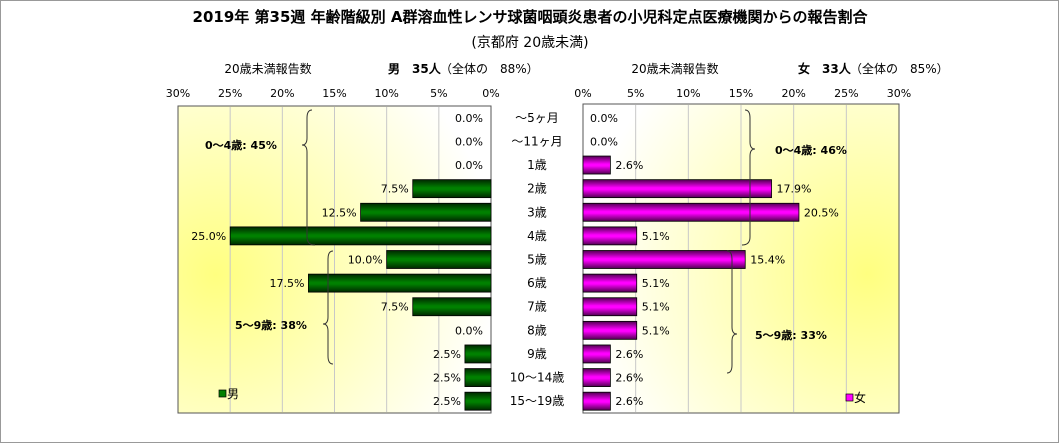 This screenshot has width=1059, height=447. Describe the element at coordinates (365, 260) in the screenshot. I see `male-data-label: 10.0%` at that location.